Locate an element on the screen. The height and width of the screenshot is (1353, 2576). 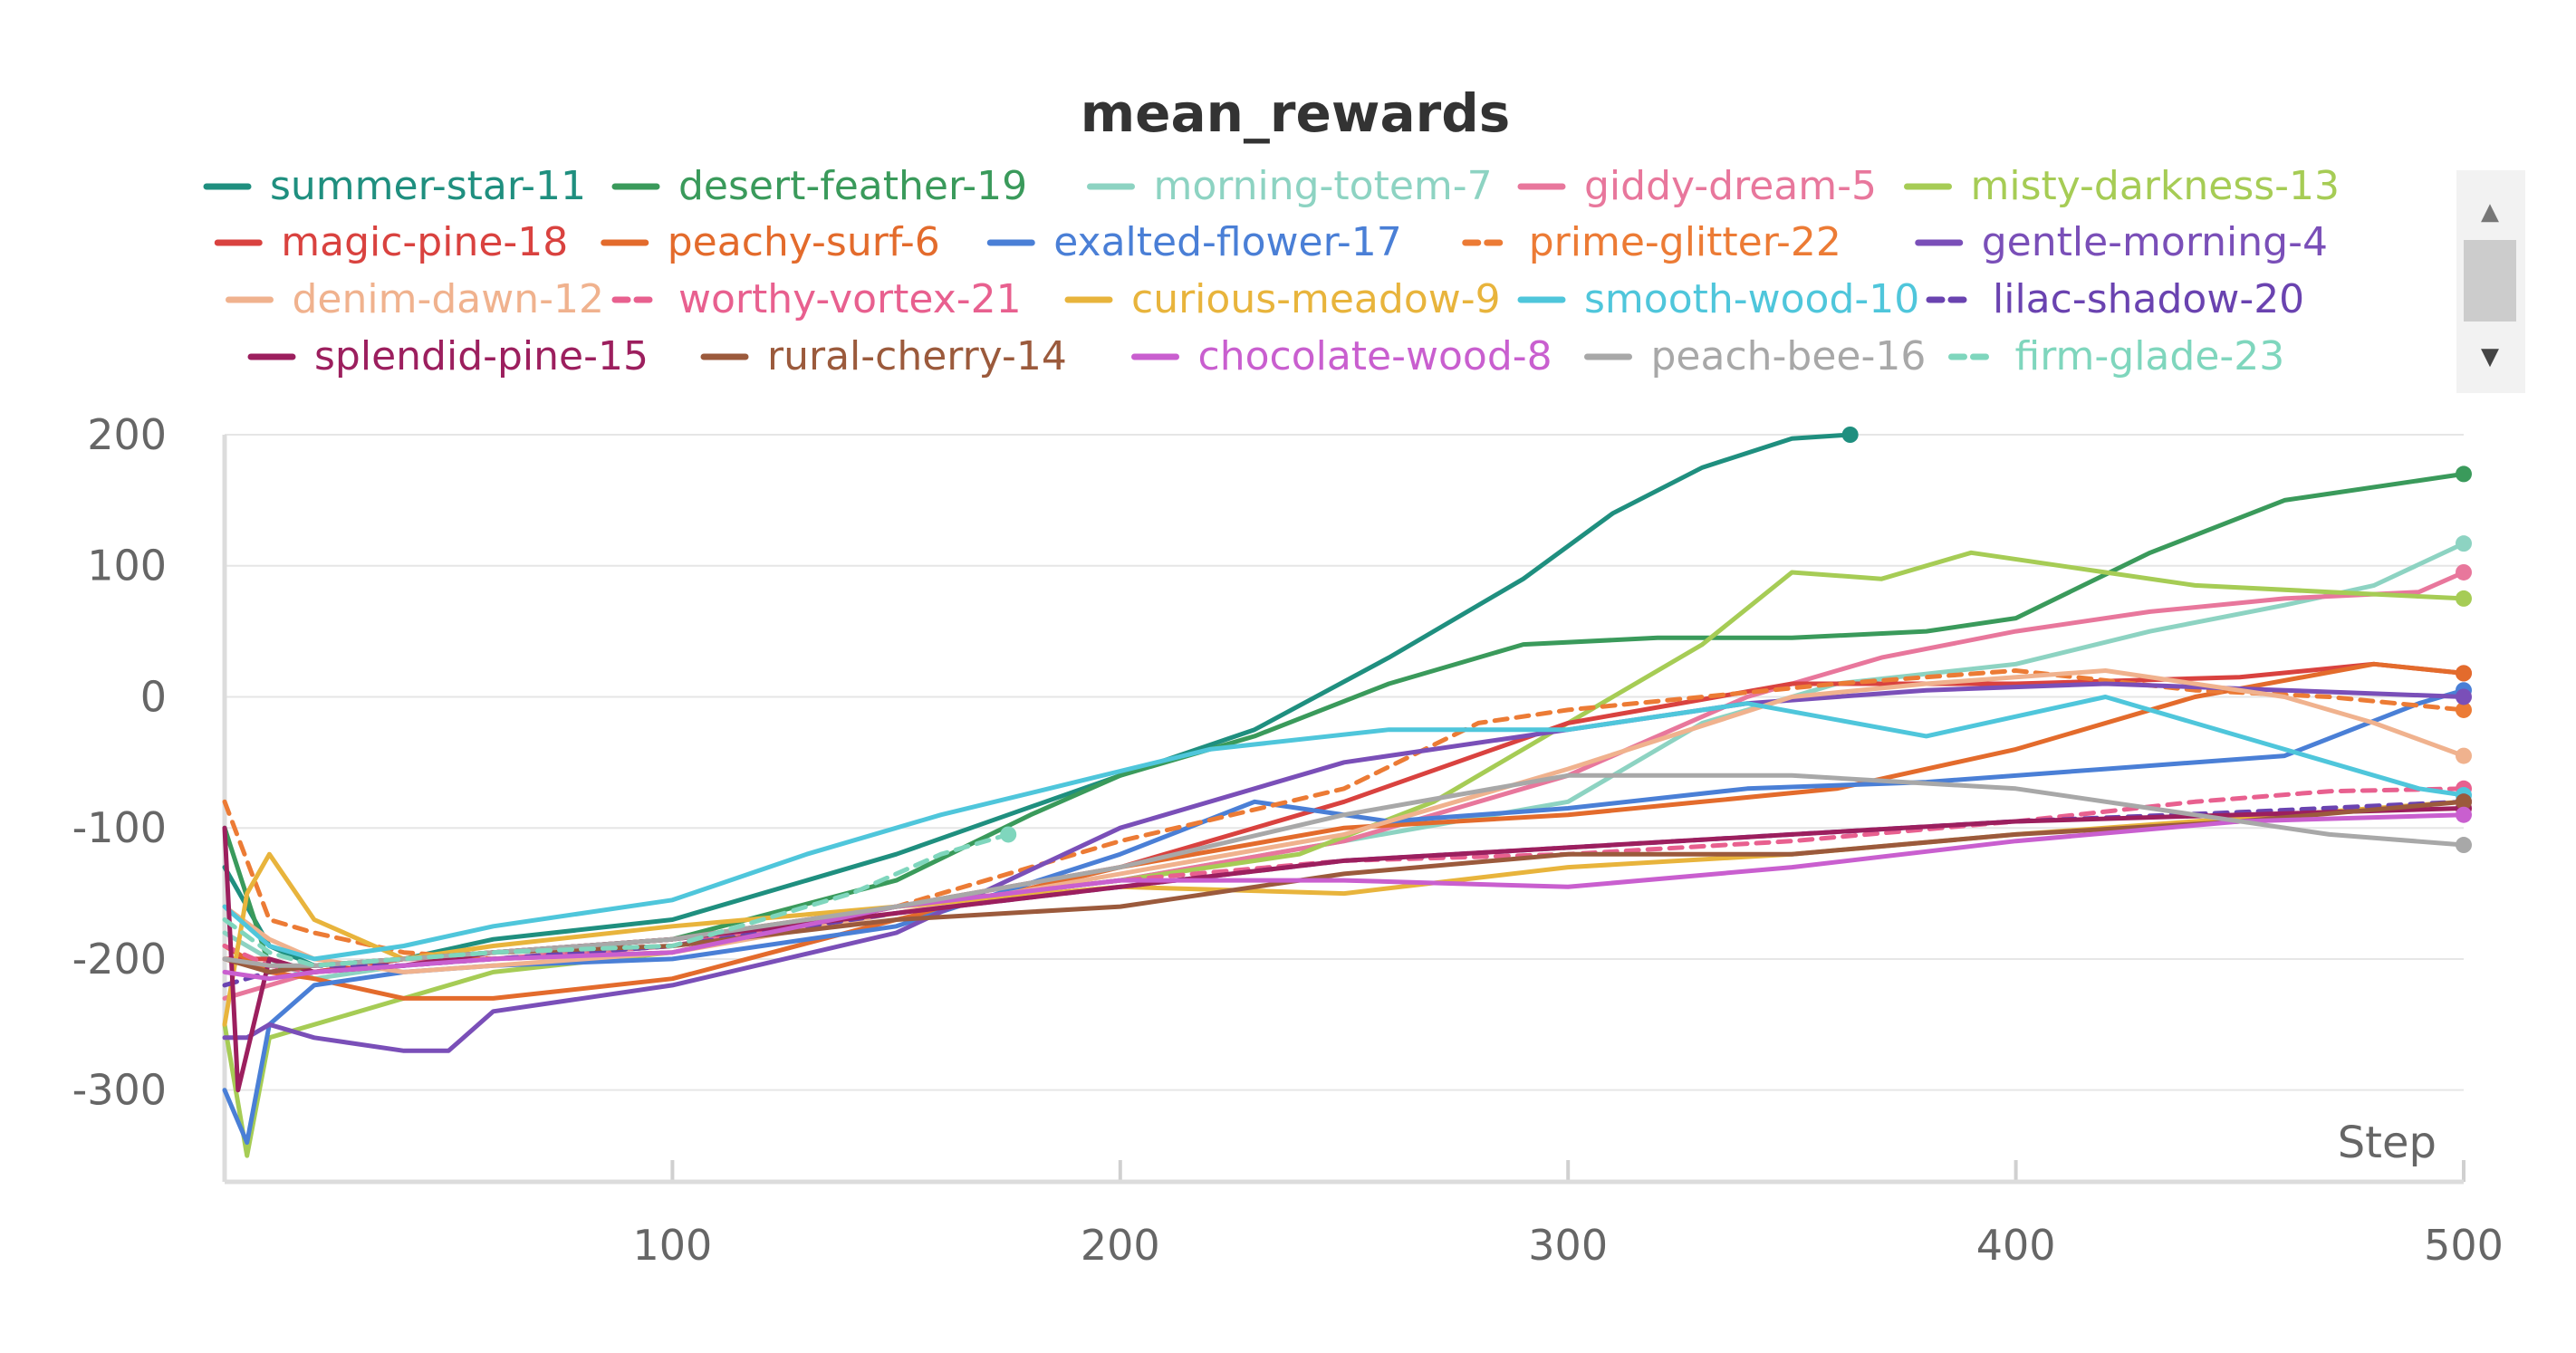
legend-label: splendid-pine-15 is located at coordinates (481, 356).